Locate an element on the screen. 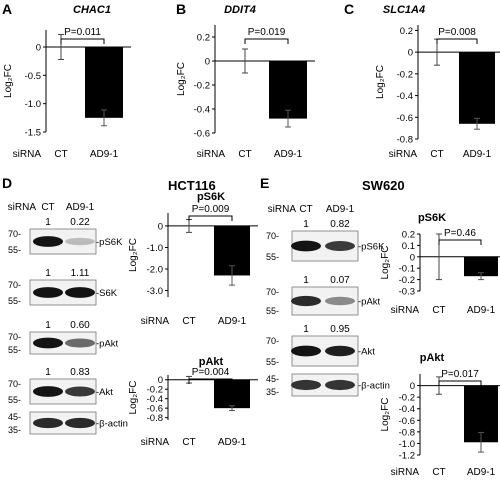 This screenshot has height=483, width=500. y-tick-label: -3.0 is located at coordinates (155, 291).